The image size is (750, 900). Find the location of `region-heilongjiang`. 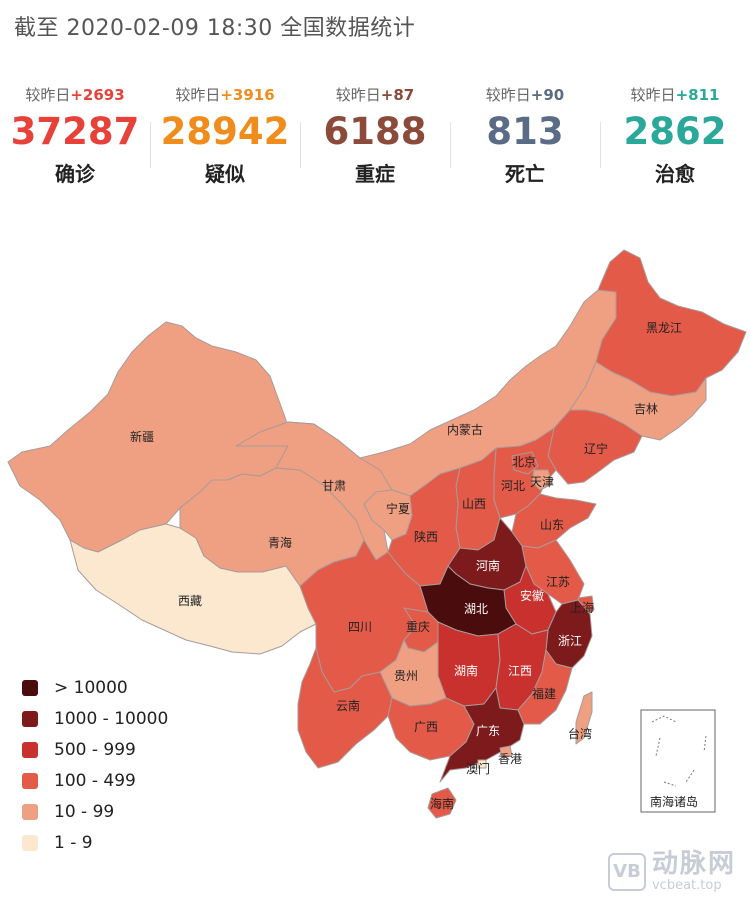

region-heilongjiang is located at coordinates (671, 323).